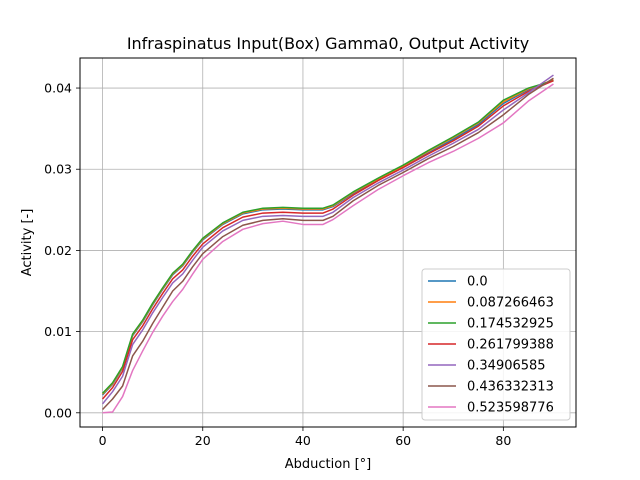 The width and height of the screenshot is (640, 480). I want to click on y-axis-label: Activity [-], so click(27, 243).